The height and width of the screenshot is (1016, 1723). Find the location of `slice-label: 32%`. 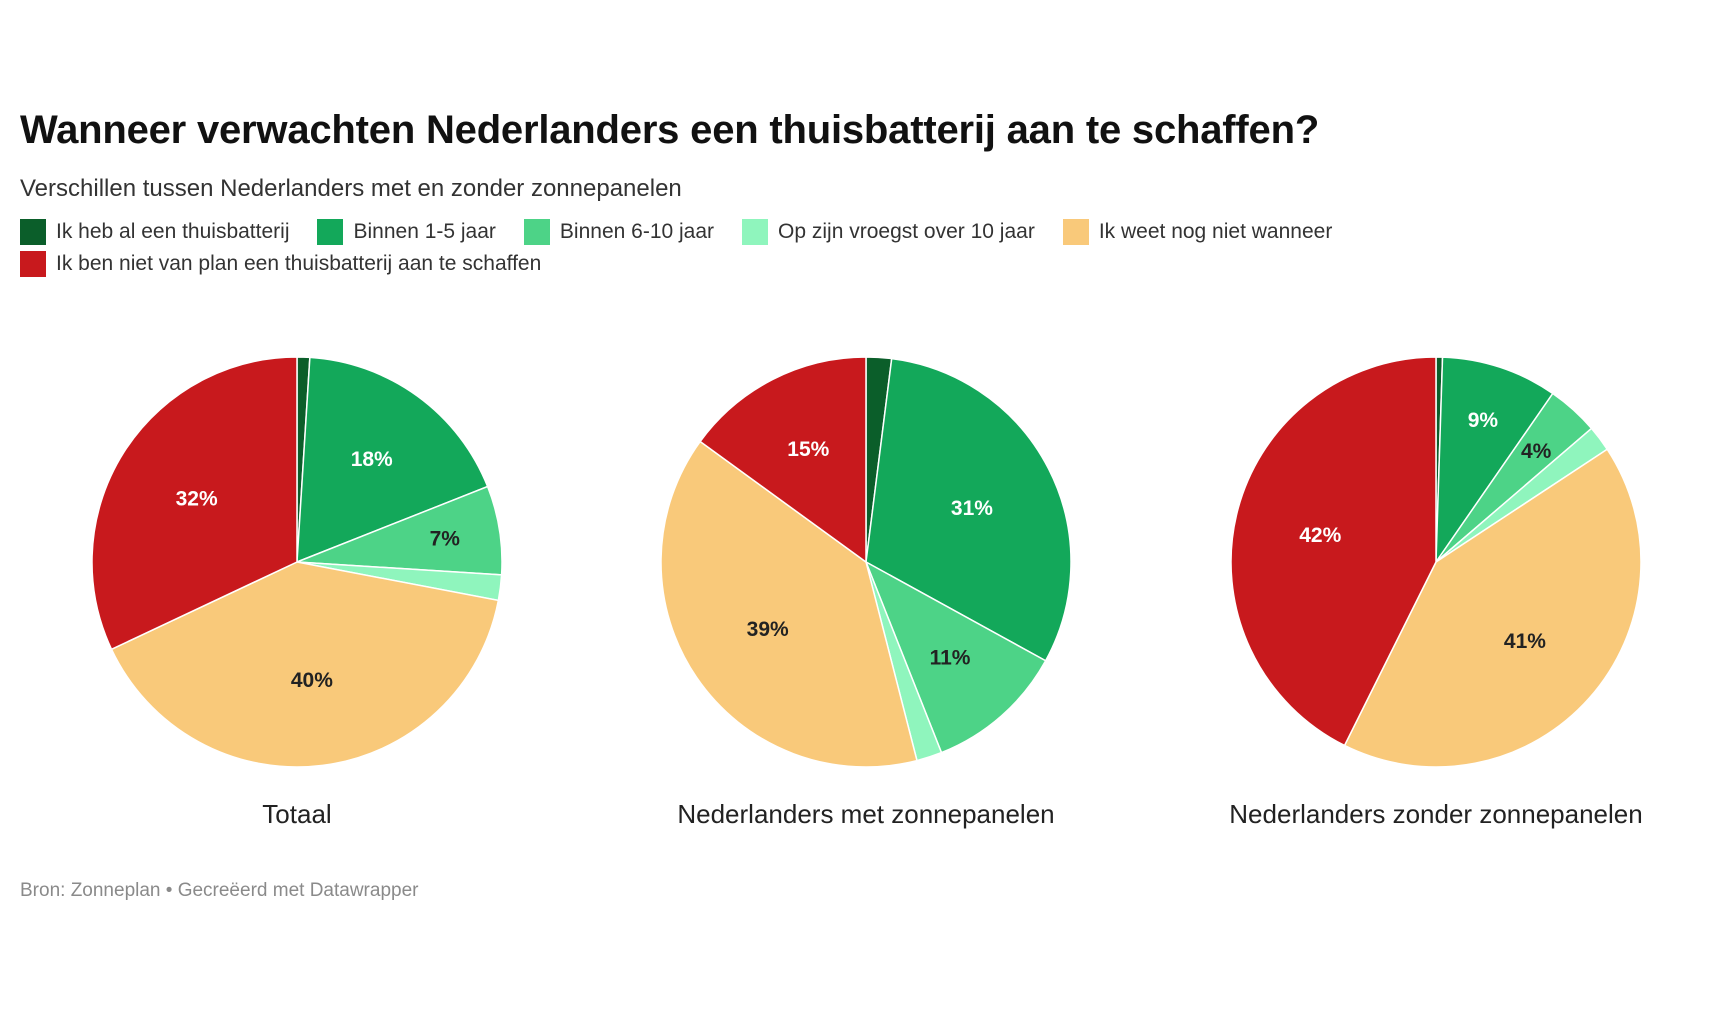

slice-label: 32% is located at coordinates (197, 498).